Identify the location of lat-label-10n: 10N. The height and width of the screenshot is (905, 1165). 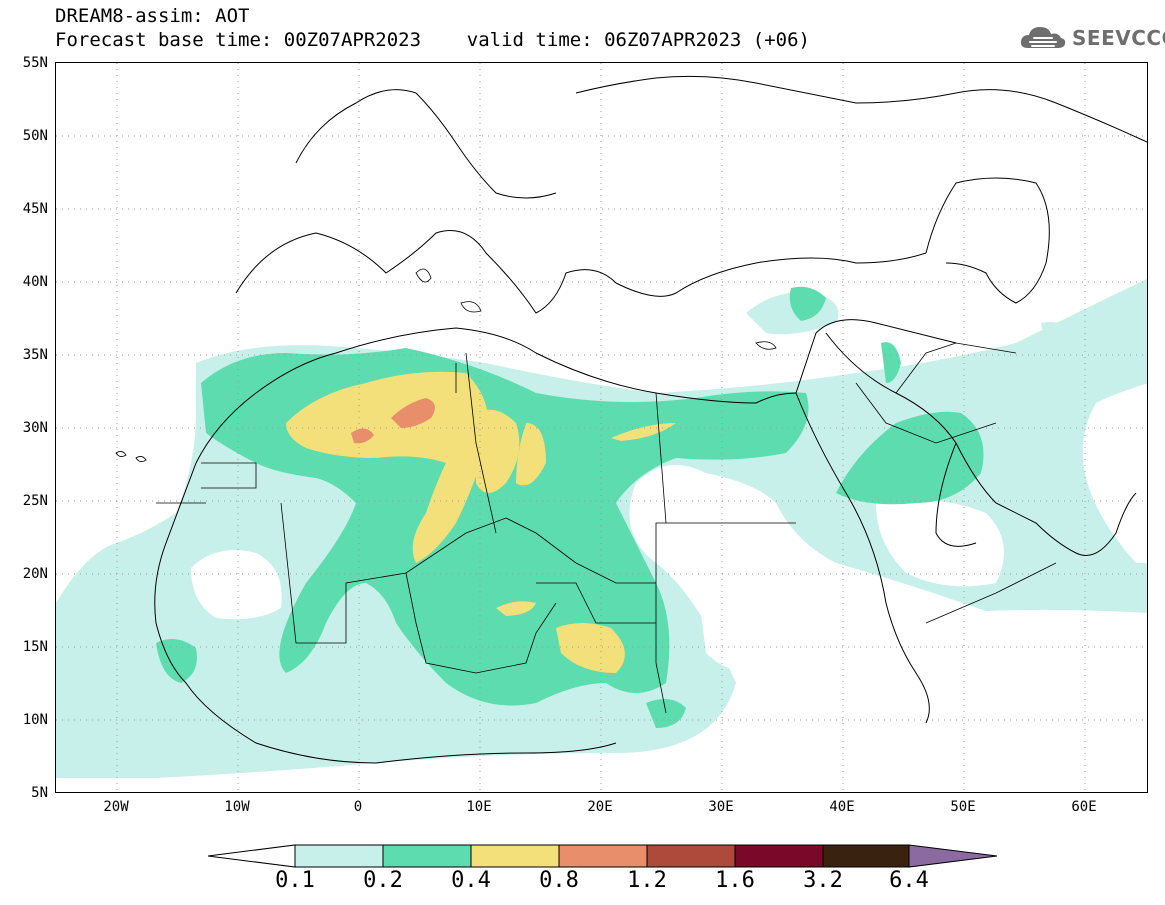
(35, 720).